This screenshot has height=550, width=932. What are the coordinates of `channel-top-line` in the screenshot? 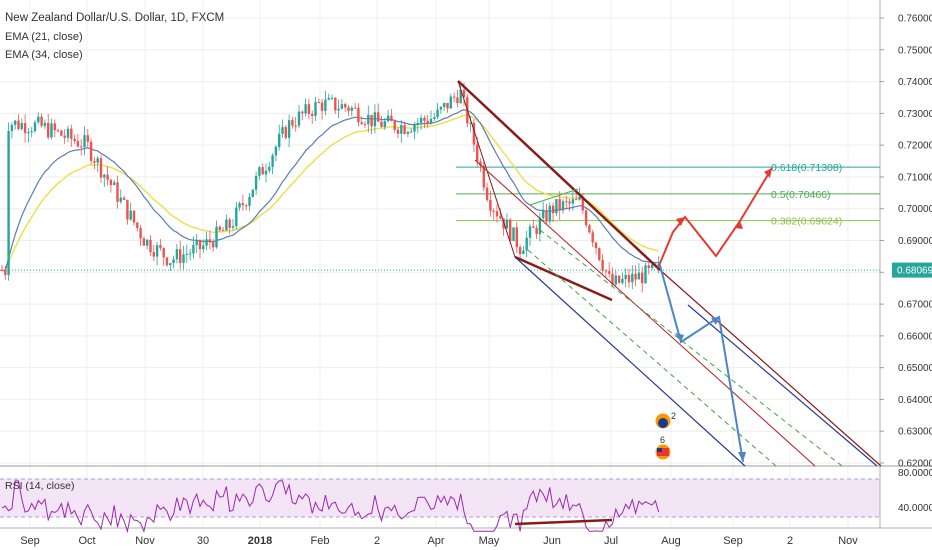 It's located at (559, 175).